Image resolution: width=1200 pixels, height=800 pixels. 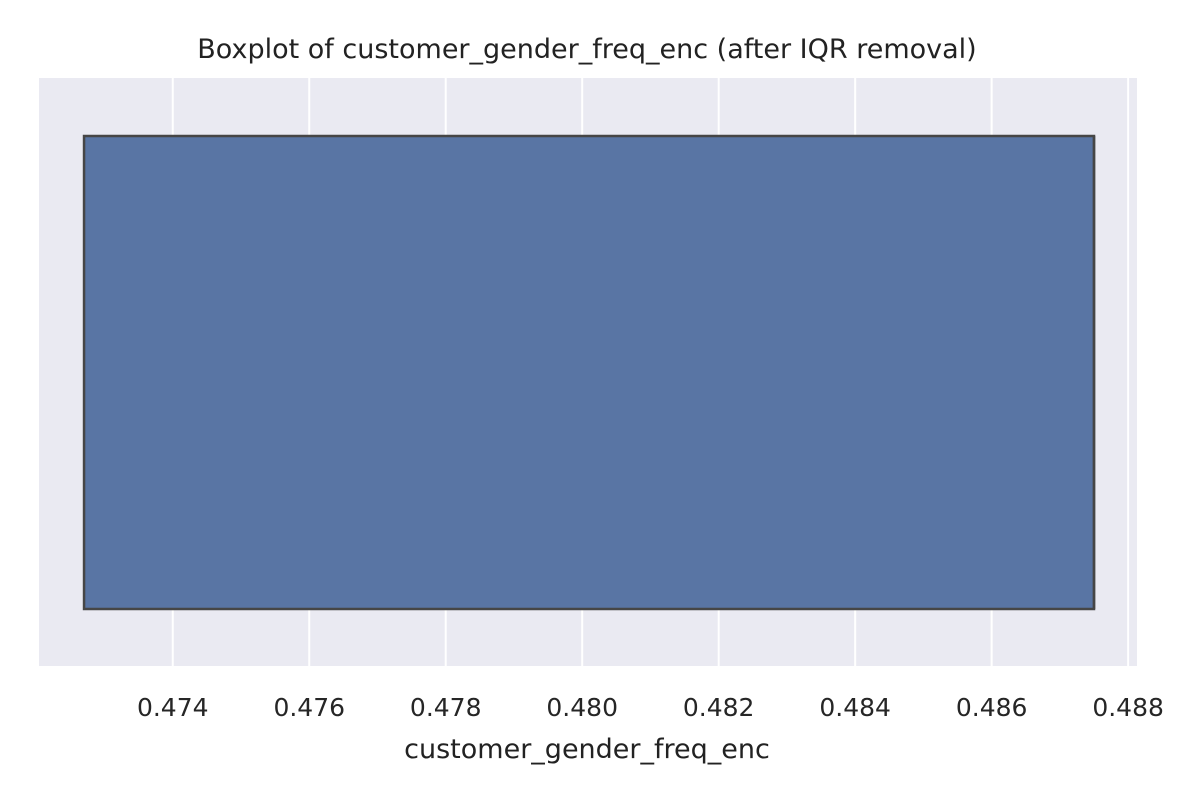 I want to click on x-tick-label: 0.482, so click(x=719, y=707).